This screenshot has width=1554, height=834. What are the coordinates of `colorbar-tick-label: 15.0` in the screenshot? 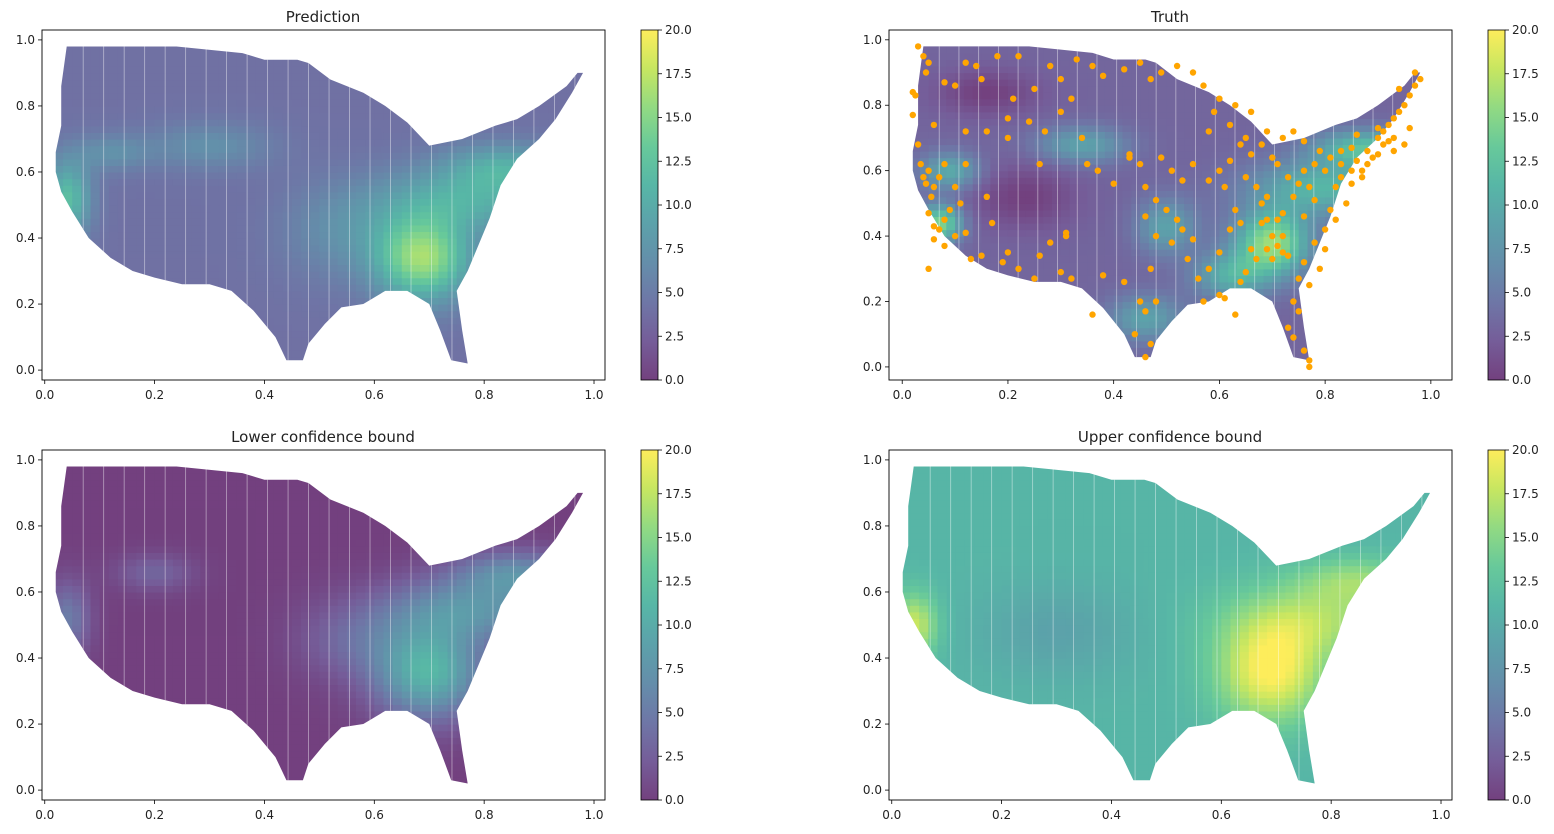 It's located at (678, 118).